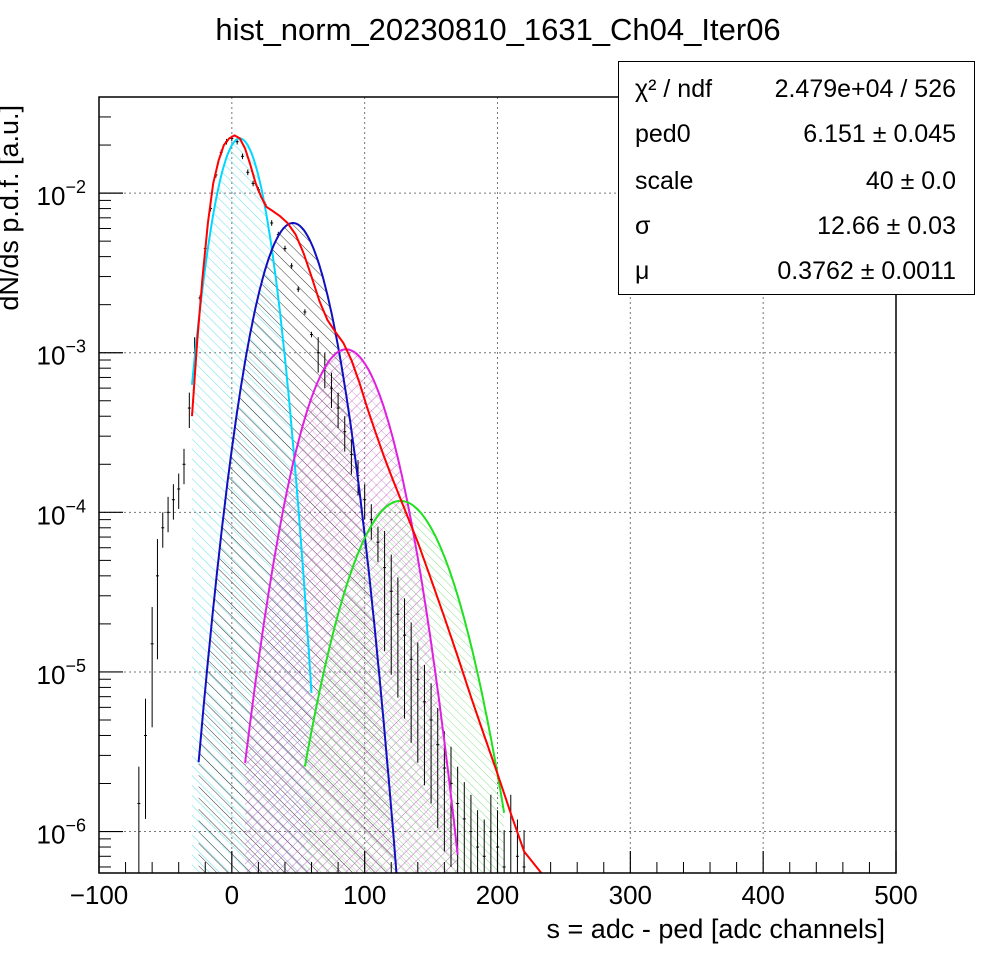 This screenshot has height=972, width=996. I want to click on stats-value: 2.479e+04 / 526, so click(865, 89).